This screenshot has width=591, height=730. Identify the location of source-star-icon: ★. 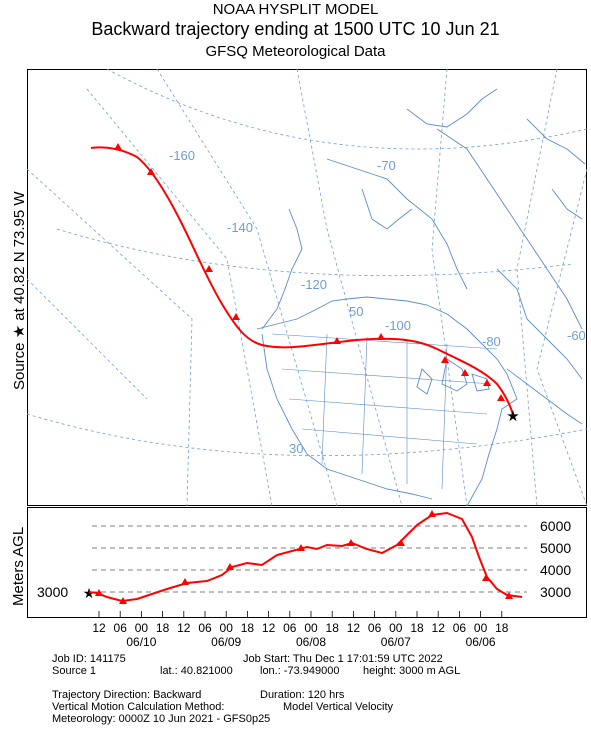
(512, 416).